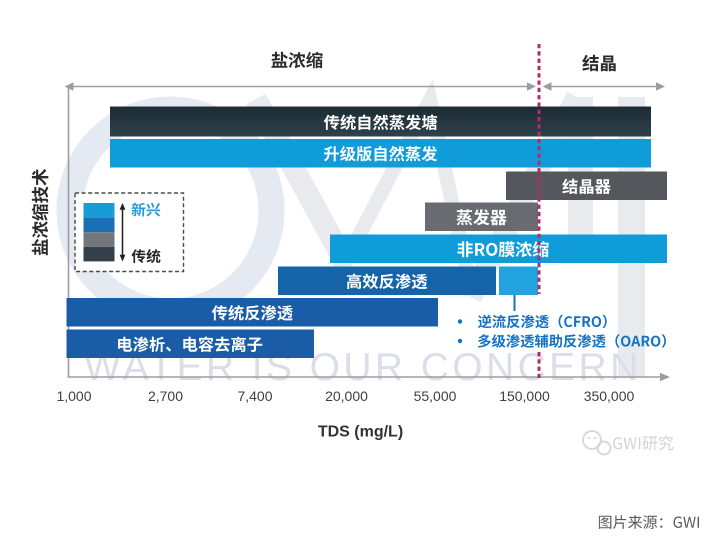 This screenshot has height=549, width=706. What do you see at coordinates (73, 396) in the screenshot?
I see `svg-text: 1,000` at bounding box center [73, 396].